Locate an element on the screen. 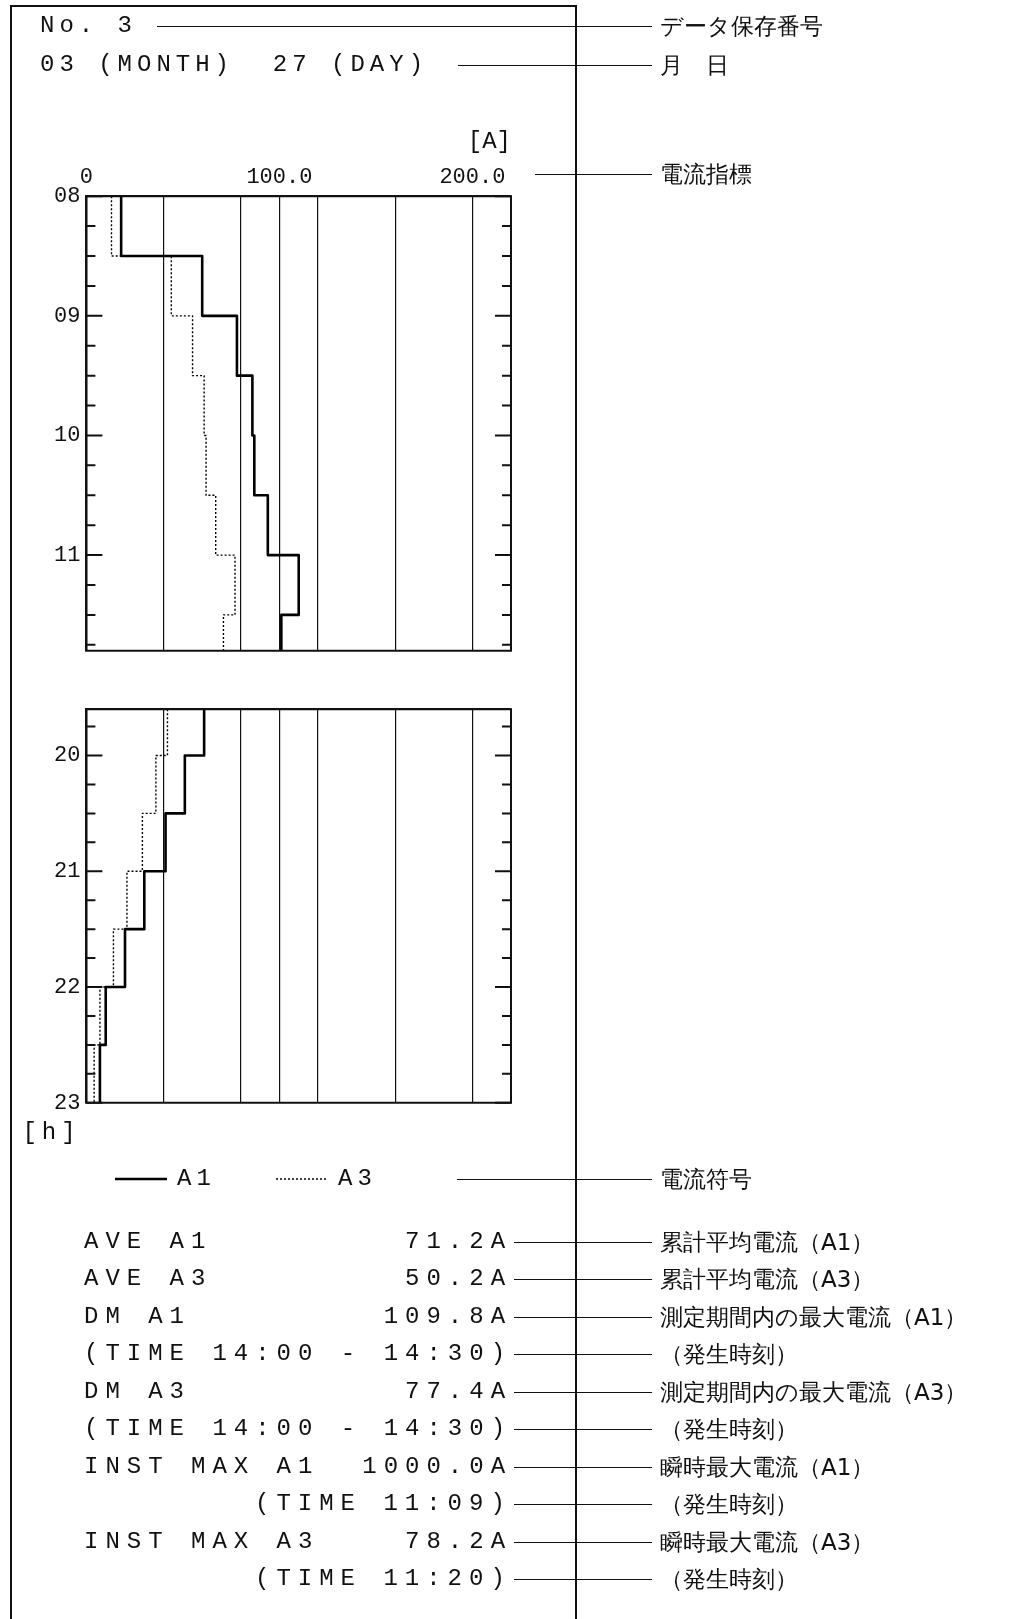  text: データ保存番号 is located at coordinates (741, 26).